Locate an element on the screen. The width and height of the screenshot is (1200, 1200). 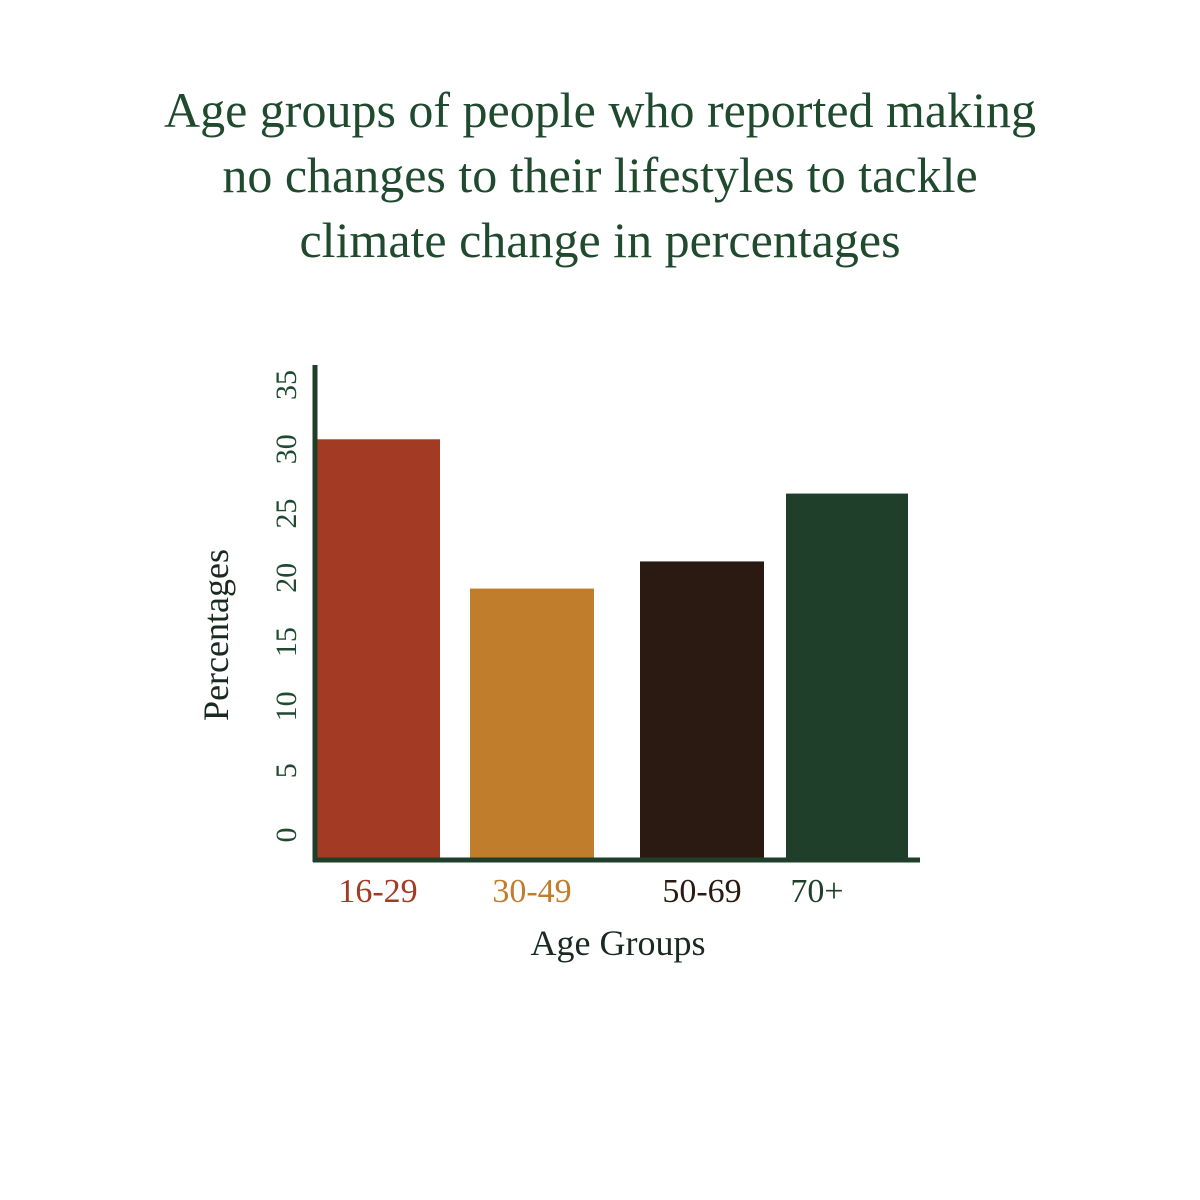
y-axis-label: Percentages is located at coordinates (216, 635).